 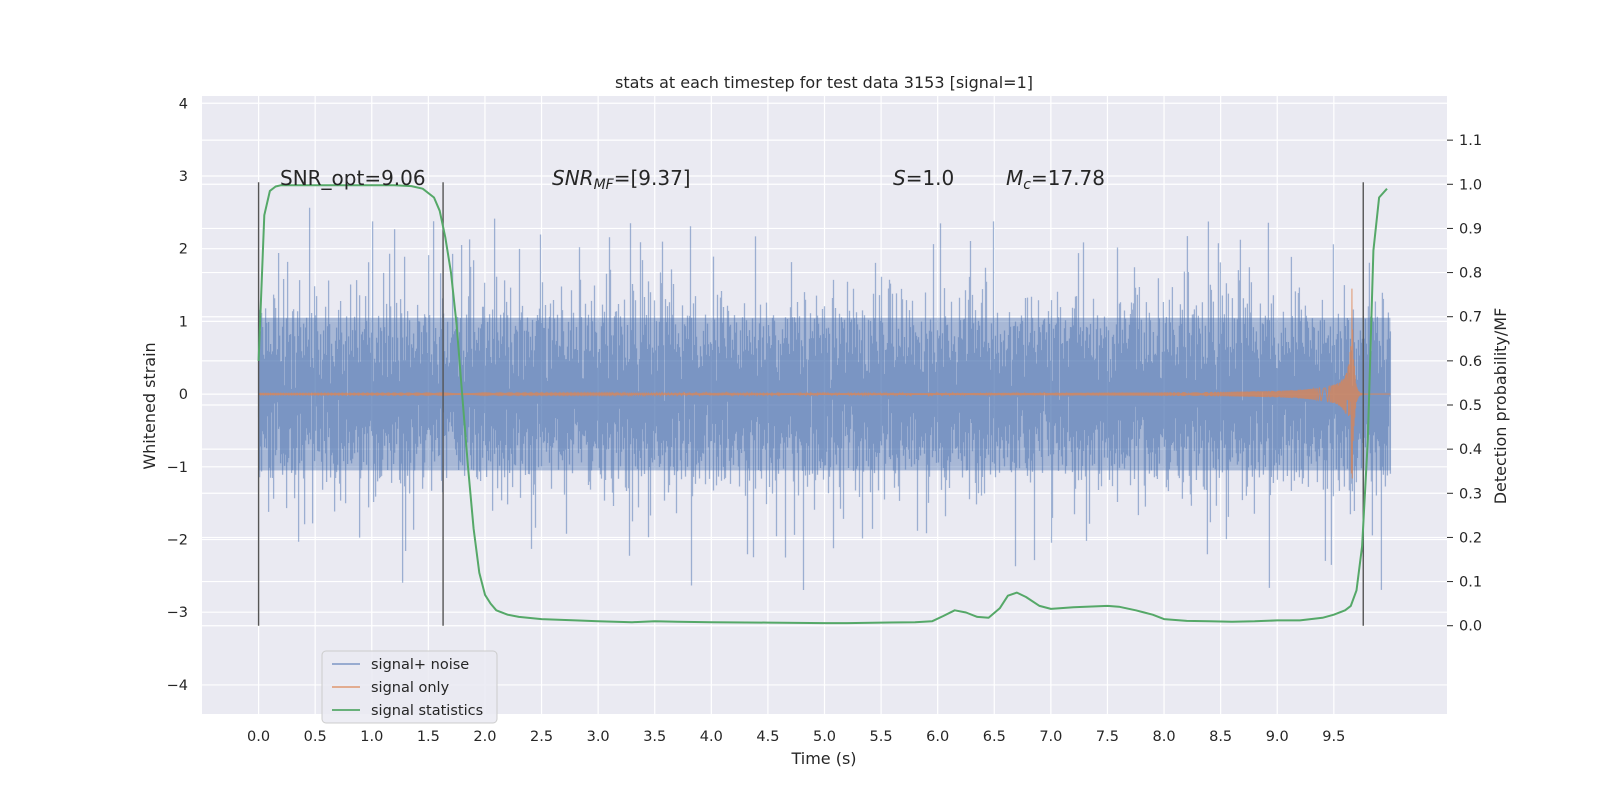 What do you see at coordinates (1107, 737) in the screenshot?
I see `x-tick-label: 7.5` at bounding box center [1107, 737].